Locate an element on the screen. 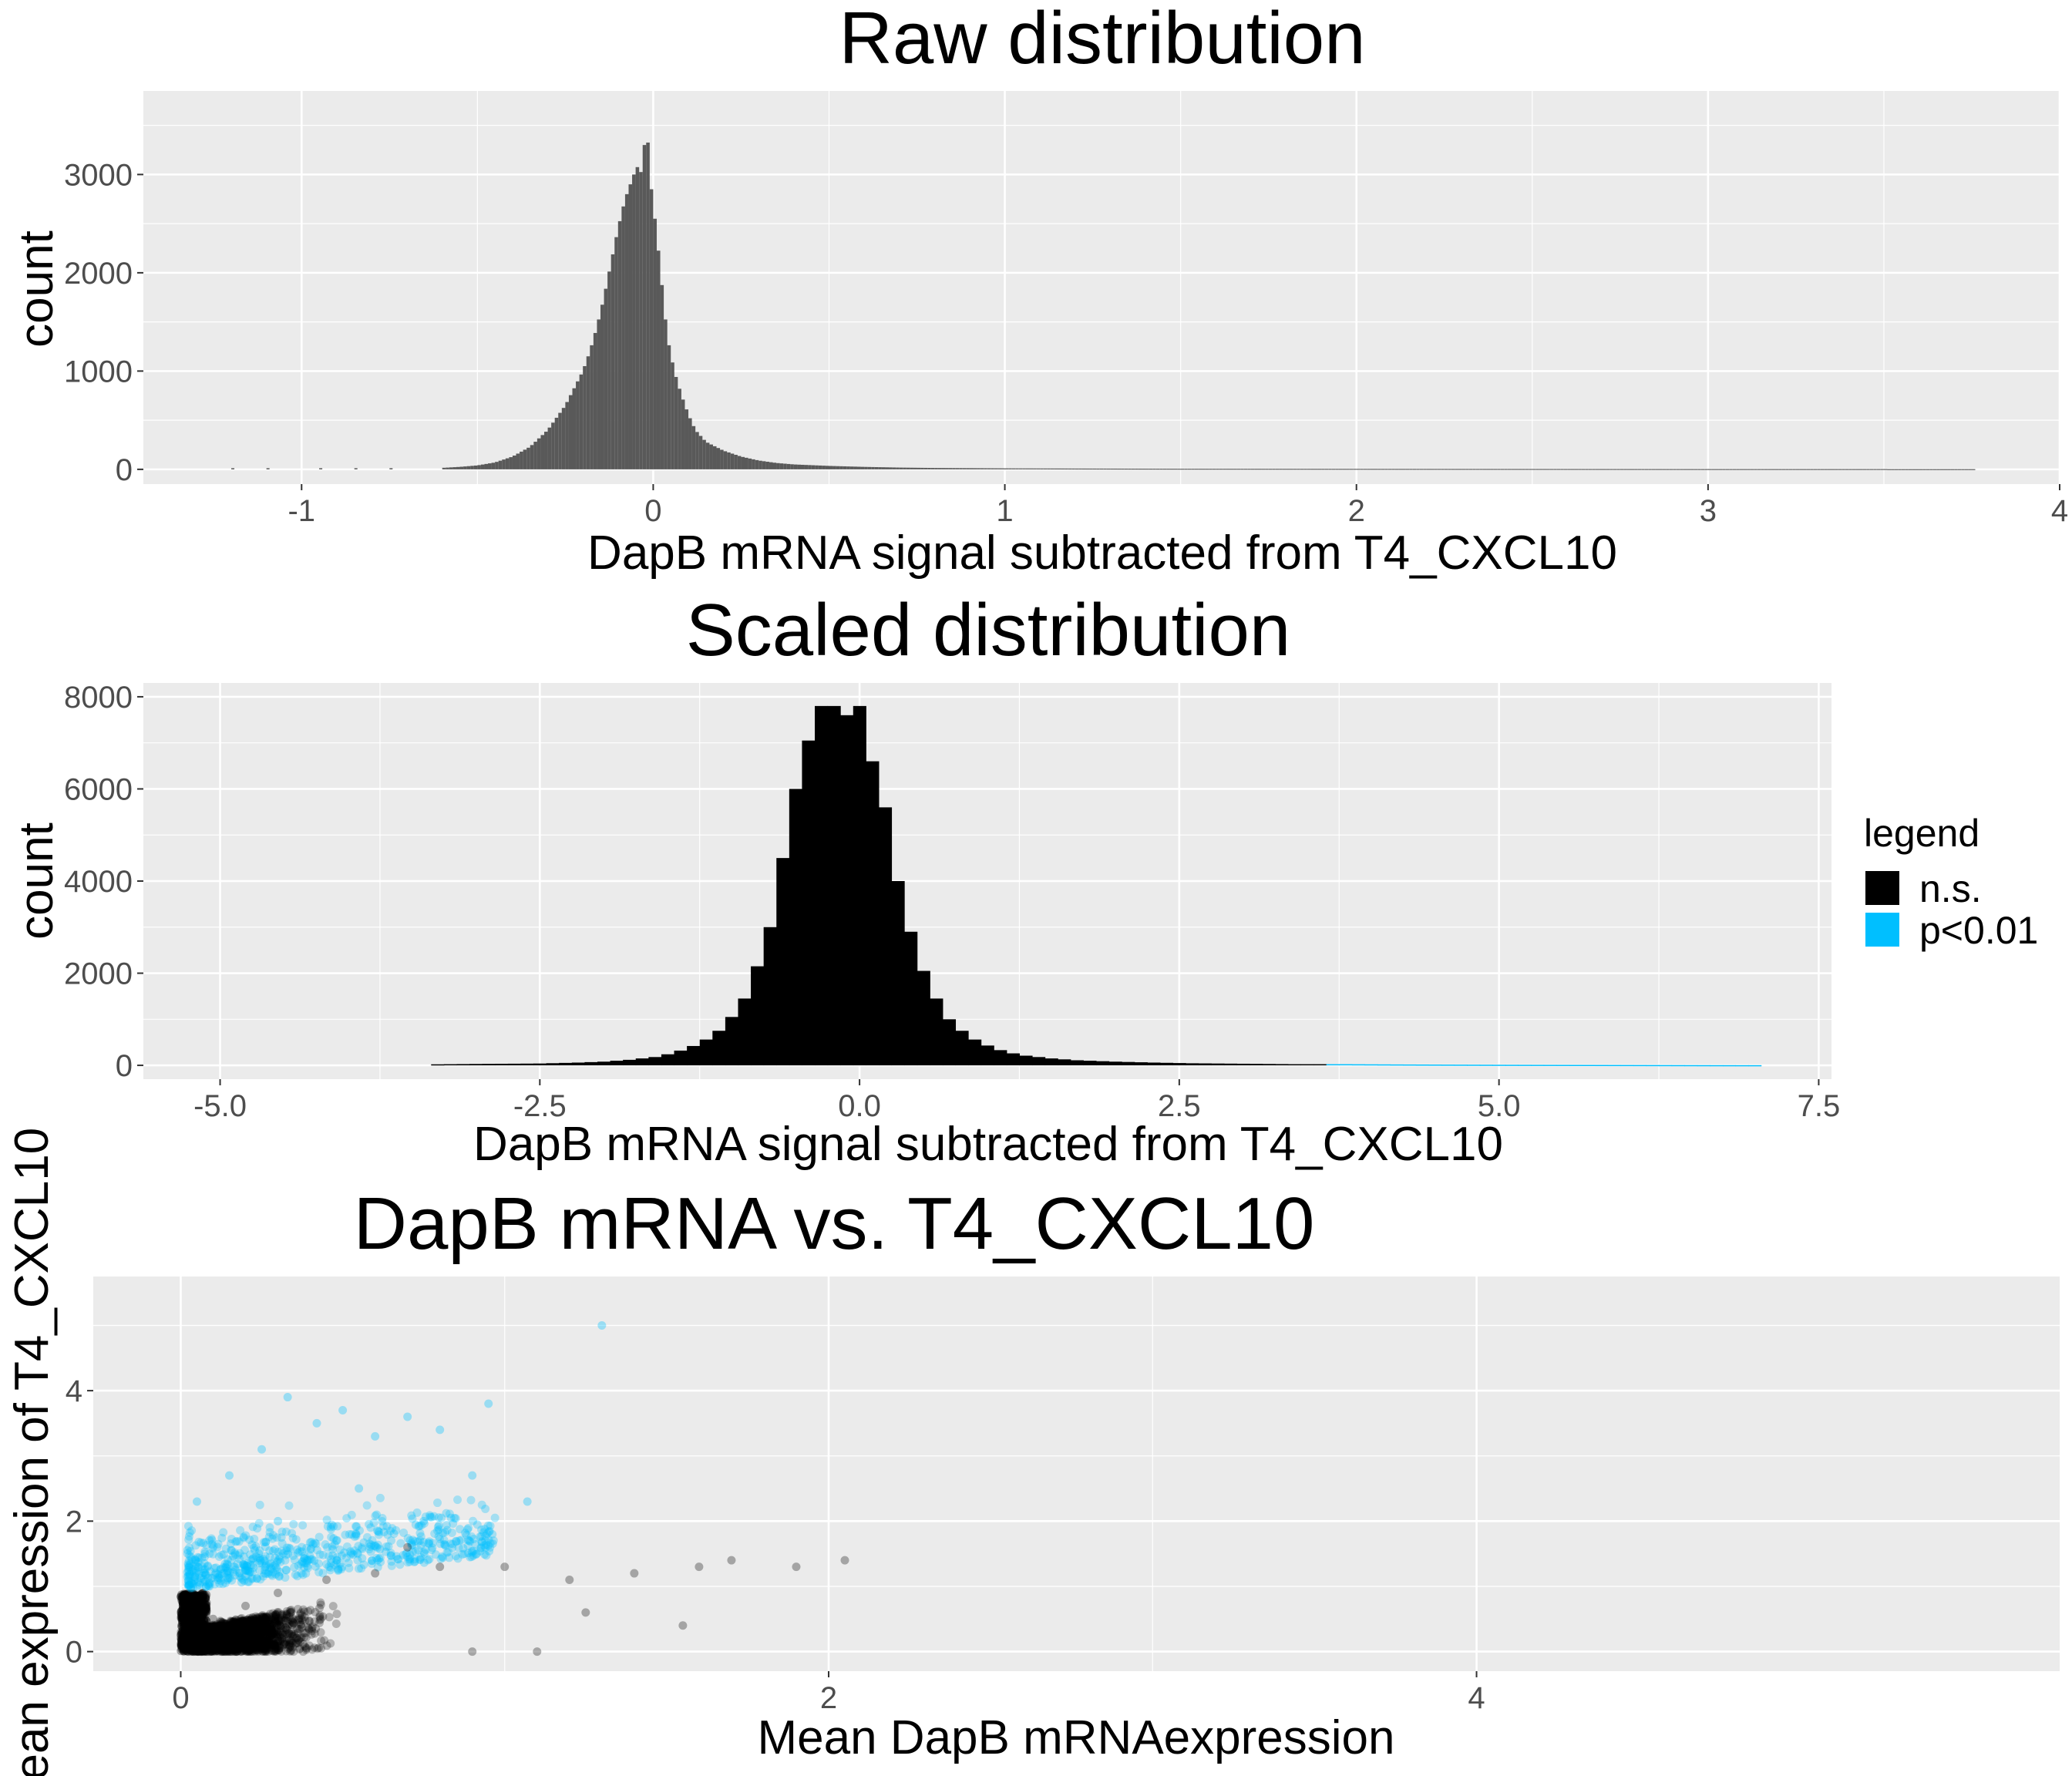  raw-x-tick-label: 4 is located at coordinates (2059, 511).